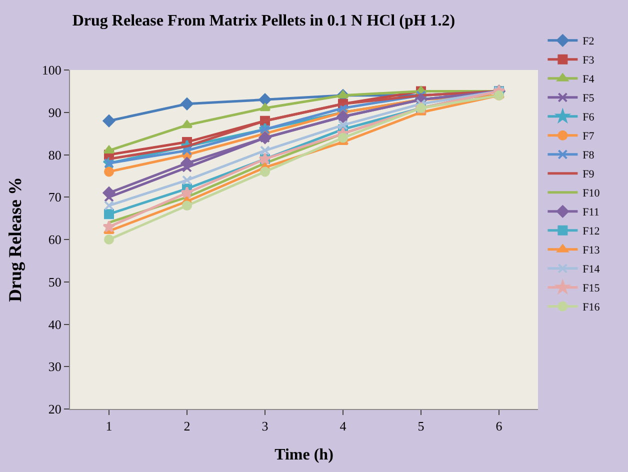 This screenshot has width=628, height=472. What do you see at coordinates (52, 70) in the screenshot?
I see `y-tick-label: 100` at bounding box center [52, 70].